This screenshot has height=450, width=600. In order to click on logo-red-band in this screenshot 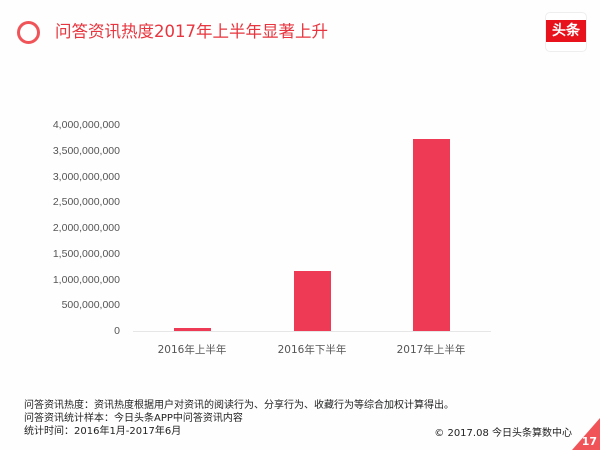, I will do `click(566, 31)`.